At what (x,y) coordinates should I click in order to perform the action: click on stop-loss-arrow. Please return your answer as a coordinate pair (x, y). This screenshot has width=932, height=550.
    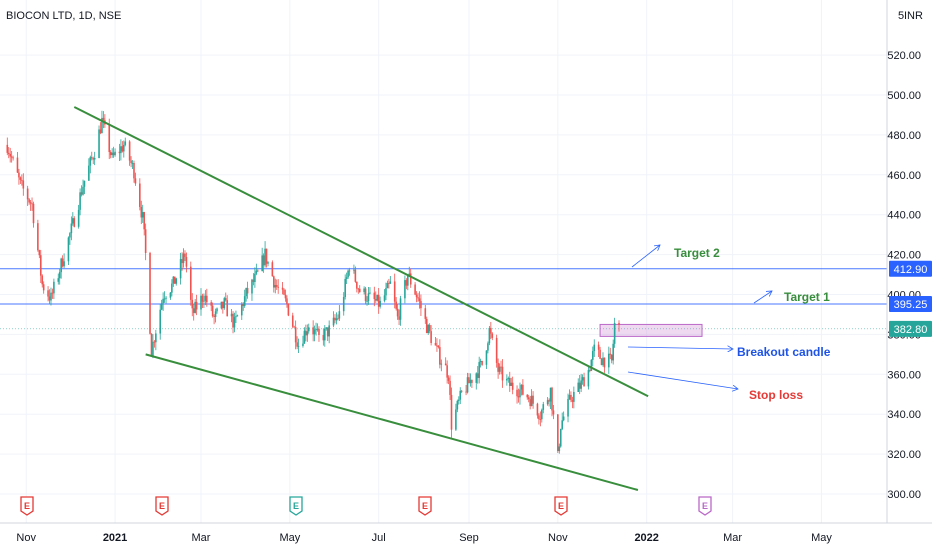
    Looking at the image, I should click on (682, 380).